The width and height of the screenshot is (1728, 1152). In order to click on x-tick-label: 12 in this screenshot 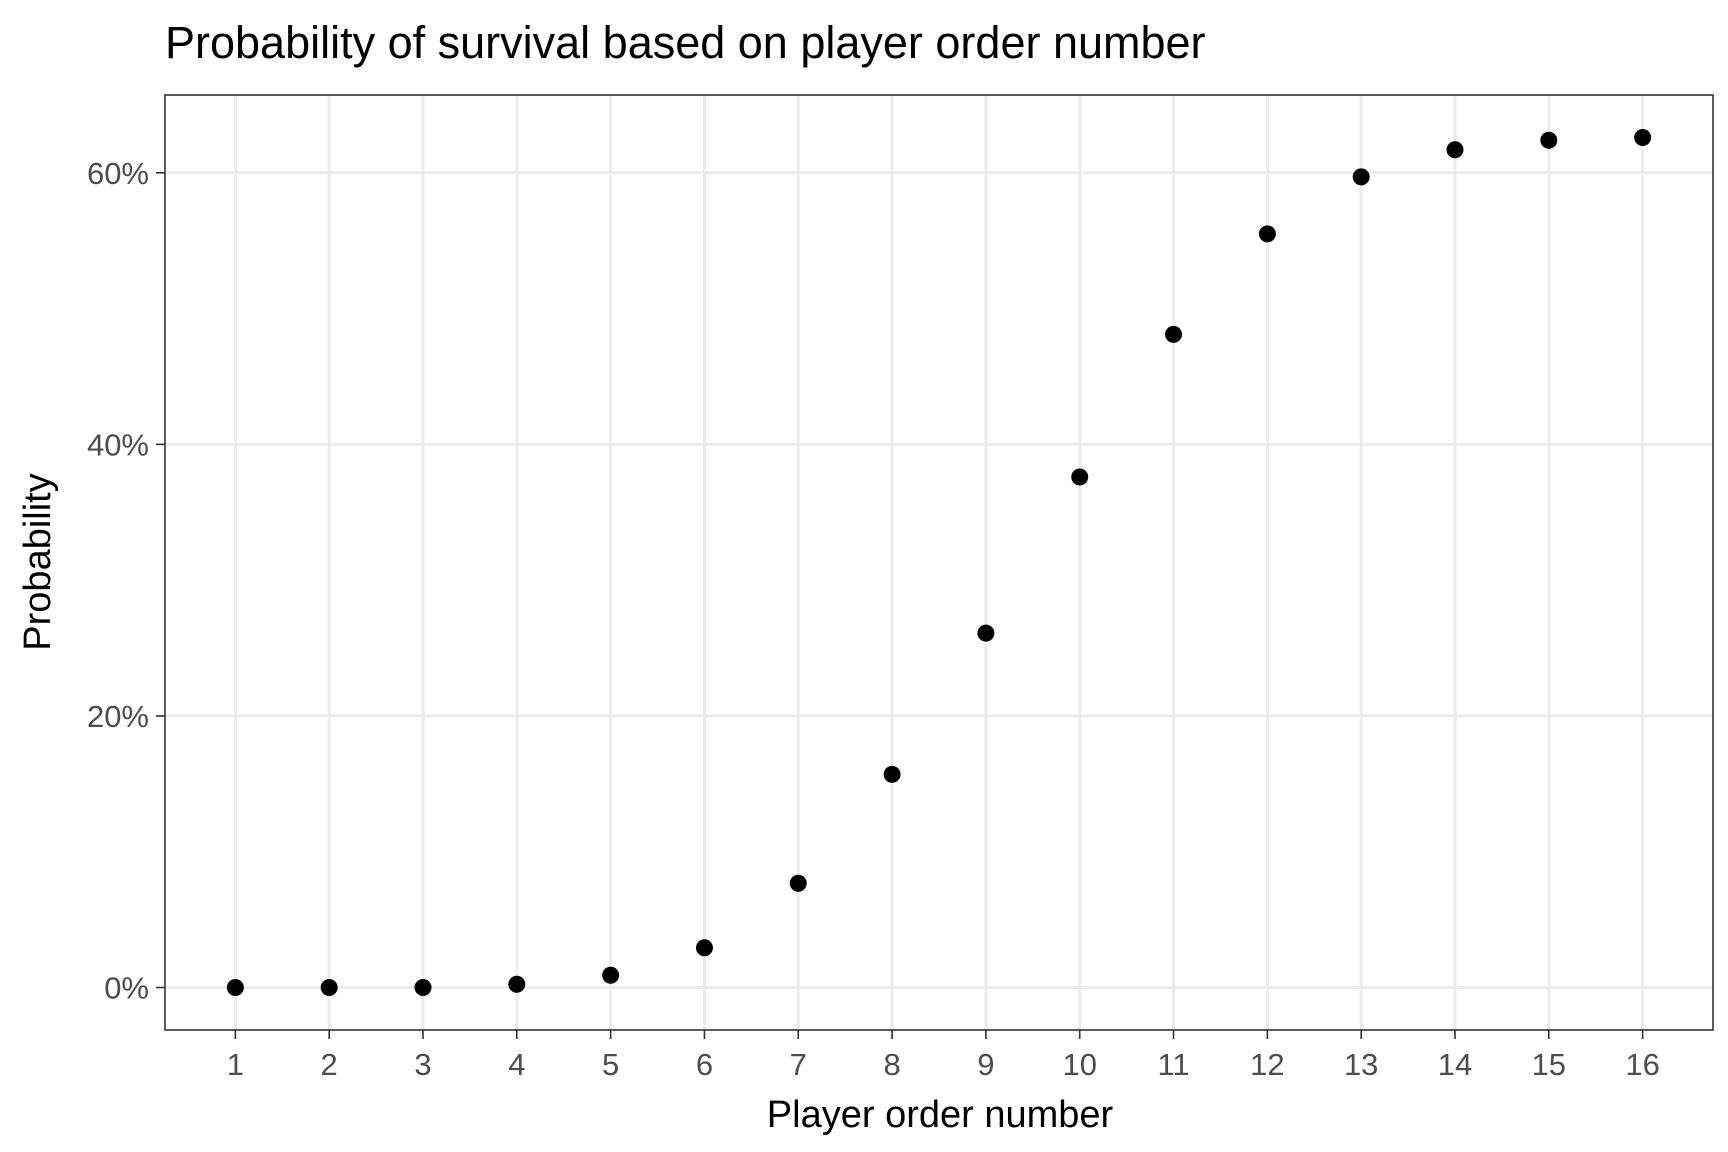, I will do `click(1267, 1064)`.